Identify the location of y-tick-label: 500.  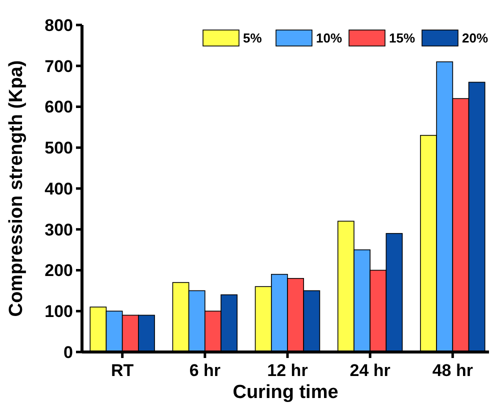
(58, 148).